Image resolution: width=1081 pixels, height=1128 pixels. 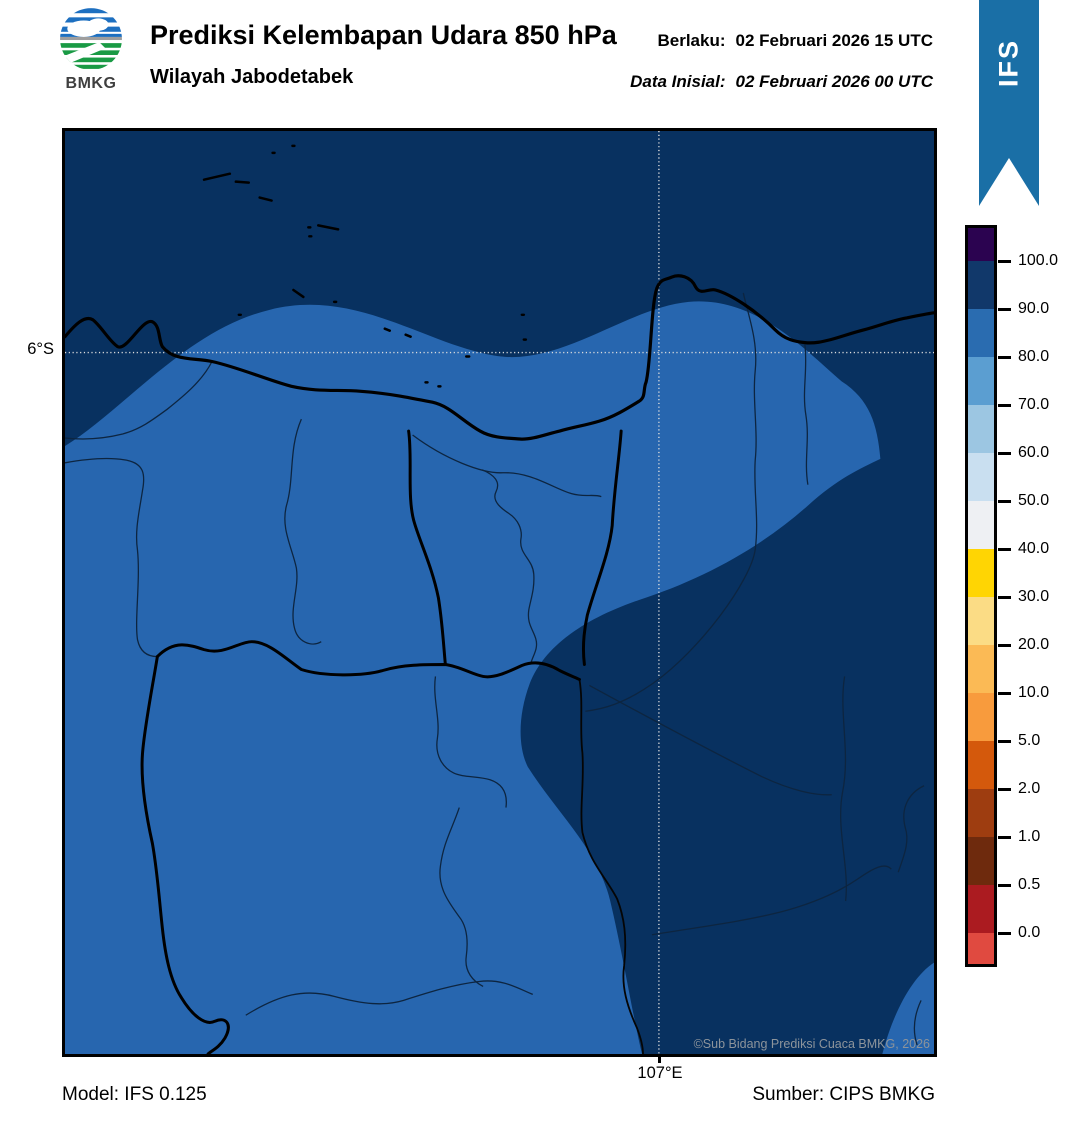 What do you see at coordinates (811, 1044) in the screenshot?
I see `map-copyright: ©Sub Bidang Prediksi Cuaca BMKG, 2026` at bounding box center [811, 1044].